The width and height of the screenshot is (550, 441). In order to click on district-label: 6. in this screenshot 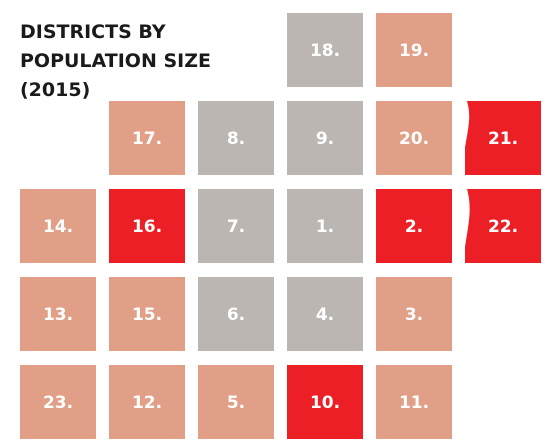, I will do `click(236, 315)`.